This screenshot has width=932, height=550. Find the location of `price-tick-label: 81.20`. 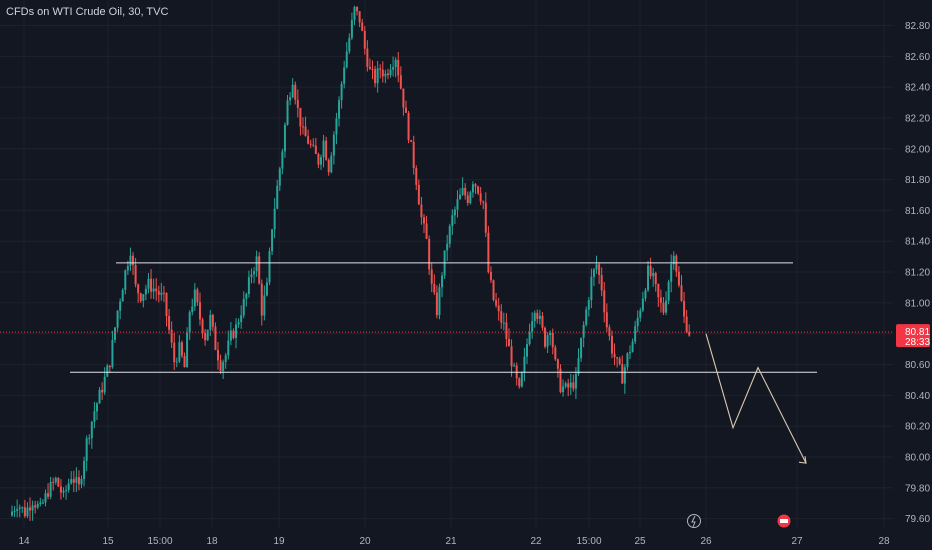

price-tick-label: 81.20 is located at coordinates (917, 273).